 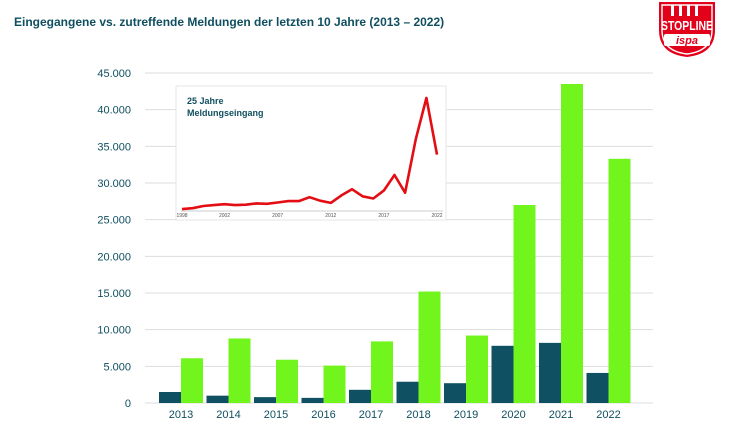 I want to click on x-tick-label: 2014, so click(x=228, y=415).